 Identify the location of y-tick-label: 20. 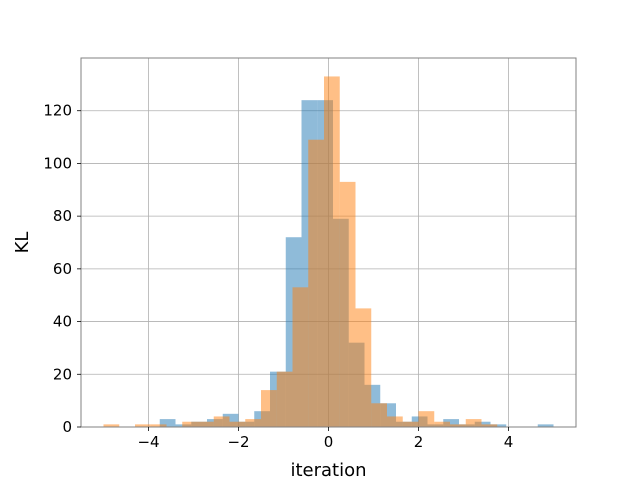
(62, 374).